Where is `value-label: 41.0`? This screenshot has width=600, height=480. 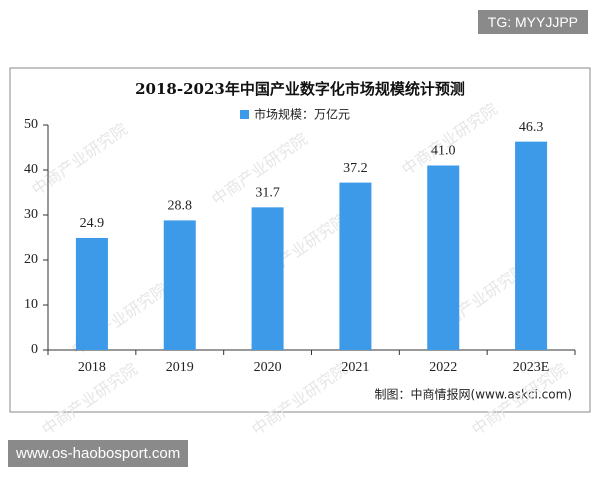
value-label: 41.0 is located at coordinates (443, 151).